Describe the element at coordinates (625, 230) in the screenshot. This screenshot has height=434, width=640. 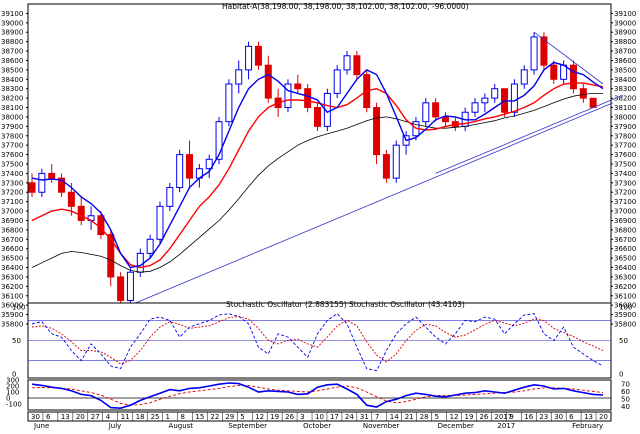
I see `y-tick-label-right: 36800` at that location.